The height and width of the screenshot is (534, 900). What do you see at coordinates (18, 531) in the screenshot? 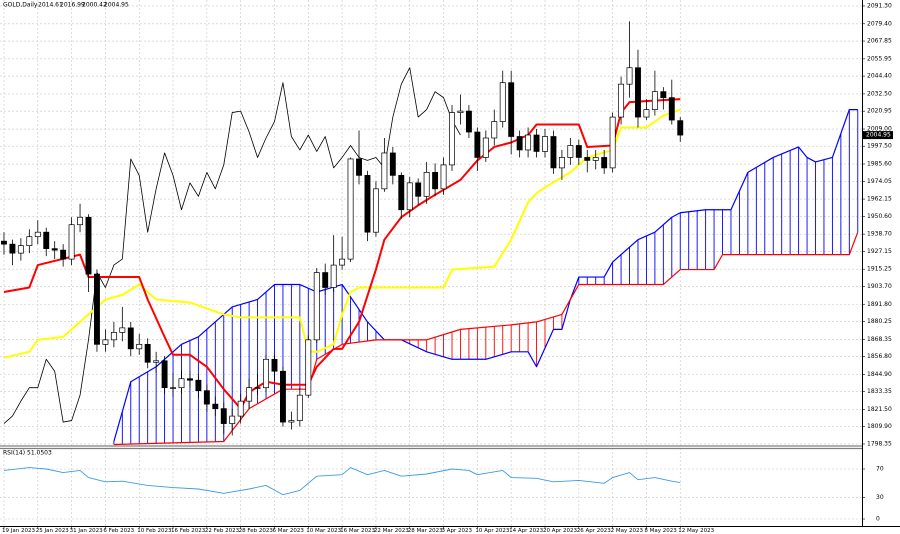
I see `x-tick-label: 19 Jan 2023` at bounding box center [18, 531].